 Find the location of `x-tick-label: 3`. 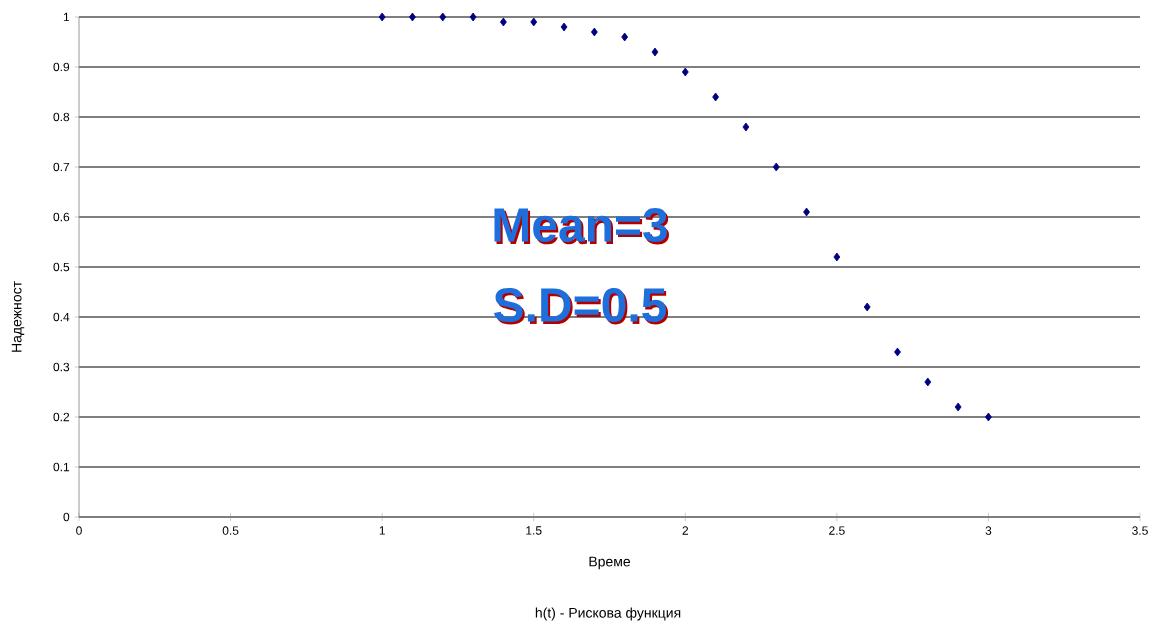

x-tick-label: 3 is located at coordinates (988, 530).